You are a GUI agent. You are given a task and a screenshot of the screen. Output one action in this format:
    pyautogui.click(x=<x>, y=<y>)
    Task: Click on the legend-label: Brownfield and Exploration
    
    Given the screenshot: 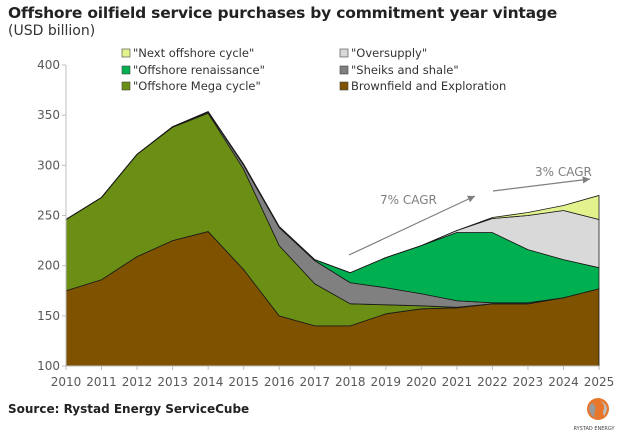 What is the action you would take?
    pyautogui.click(x=428, y=86)
    